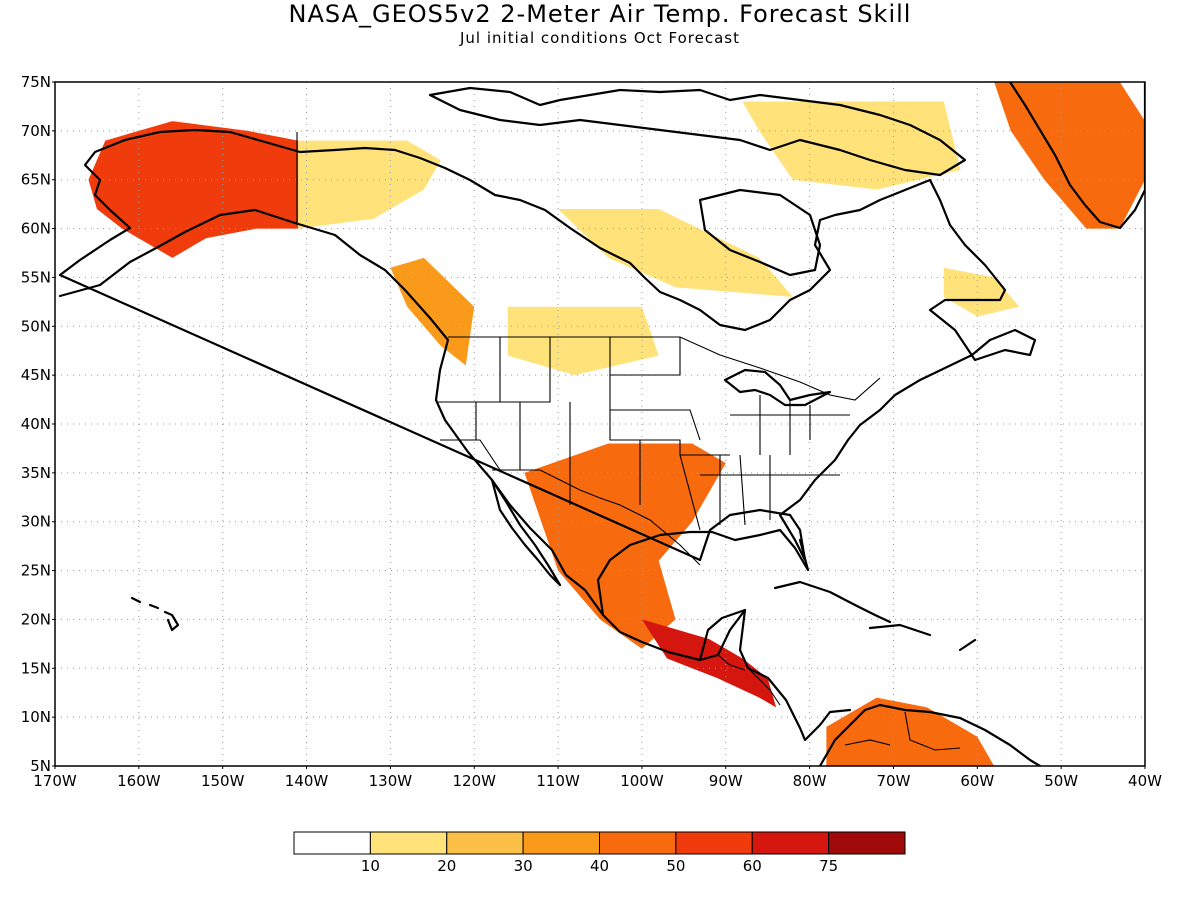 Image resolution: width=1200 pixels, height=900 pixels. What do you see at coordinates (36, 668) in the screenshot?
I see `lat-tick-label: 15N` at bounding box center [36, 668].